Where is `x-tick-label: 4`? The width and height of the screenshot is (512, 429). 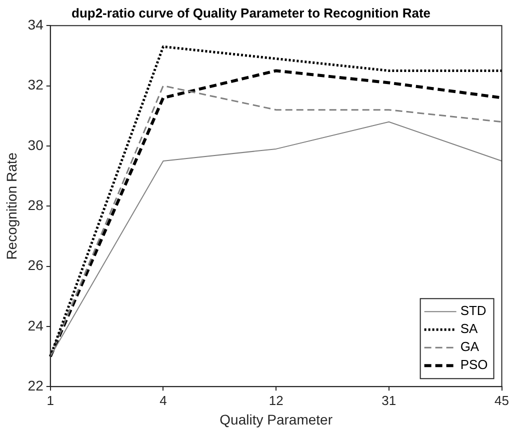 x-tick-label: 4 is located at coordinates (163, 400).